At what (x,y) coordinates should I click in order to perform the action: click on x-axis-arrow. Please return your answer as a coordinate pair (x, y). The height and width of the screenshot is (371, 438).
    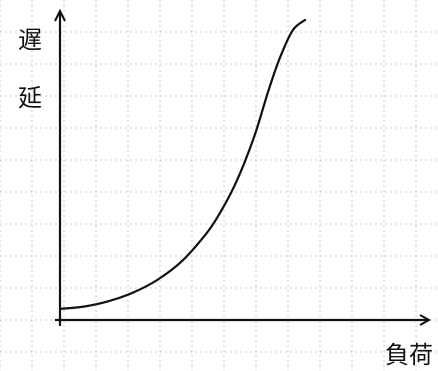
    Looking at the image, I should click on (425, 320).